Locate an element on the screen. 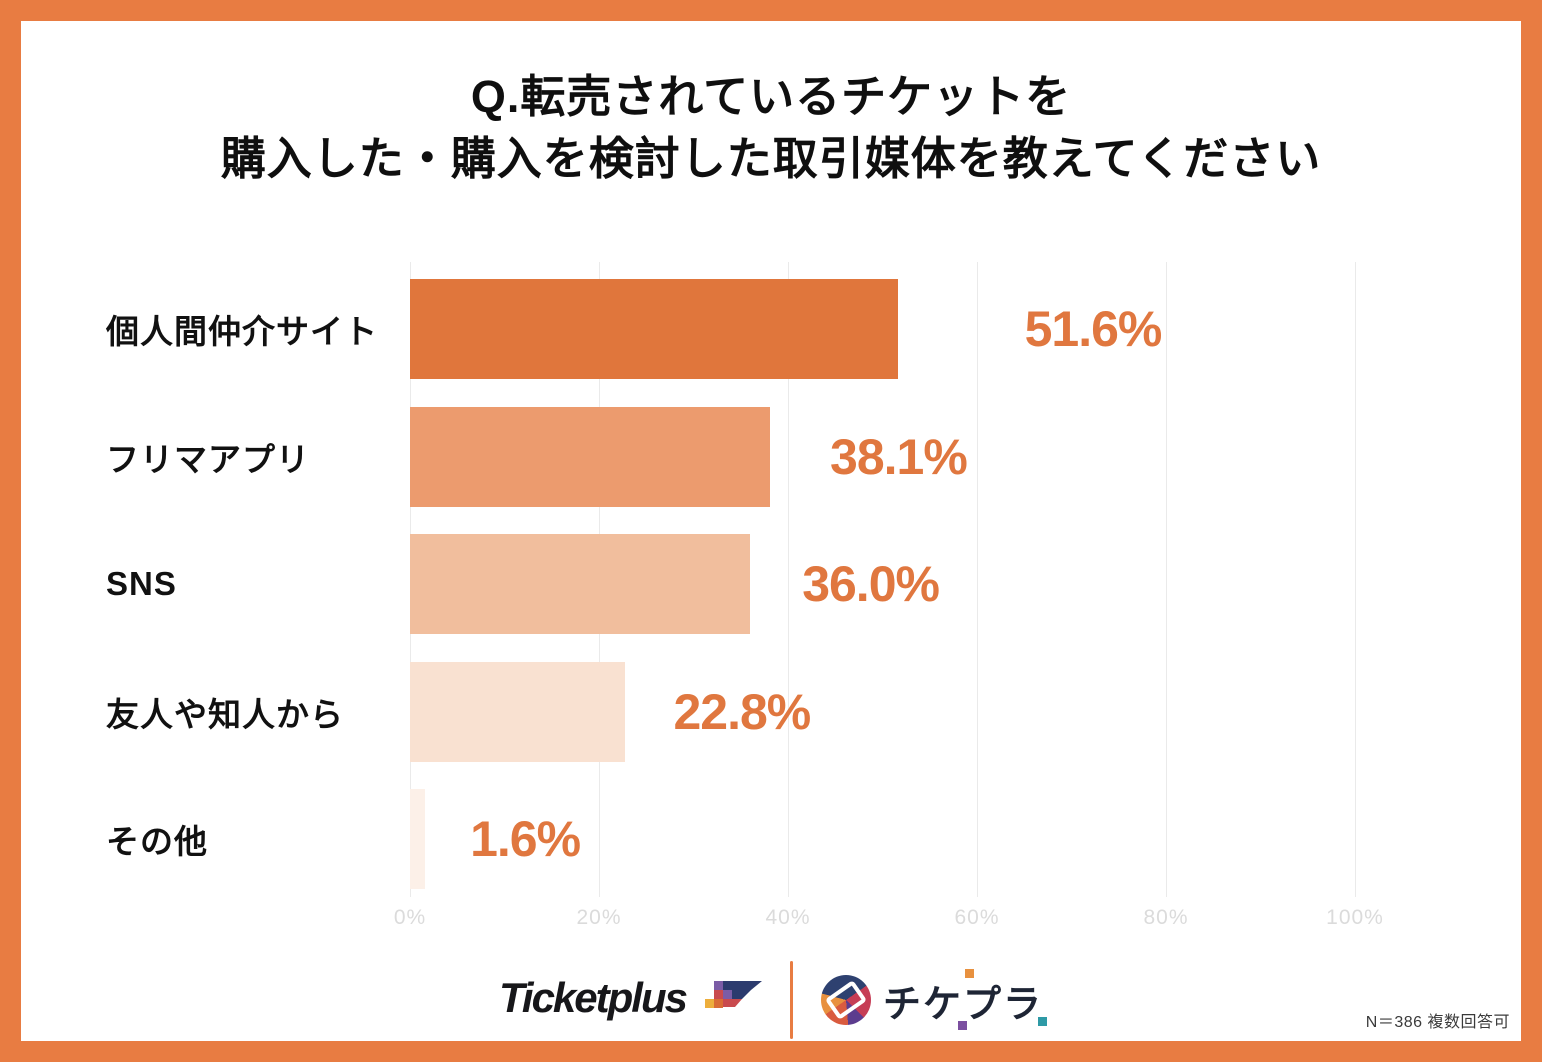 Image resolution: width=1542 pixels, height=1062 pixels. logo-divider is located at coordinates (791, 1000).